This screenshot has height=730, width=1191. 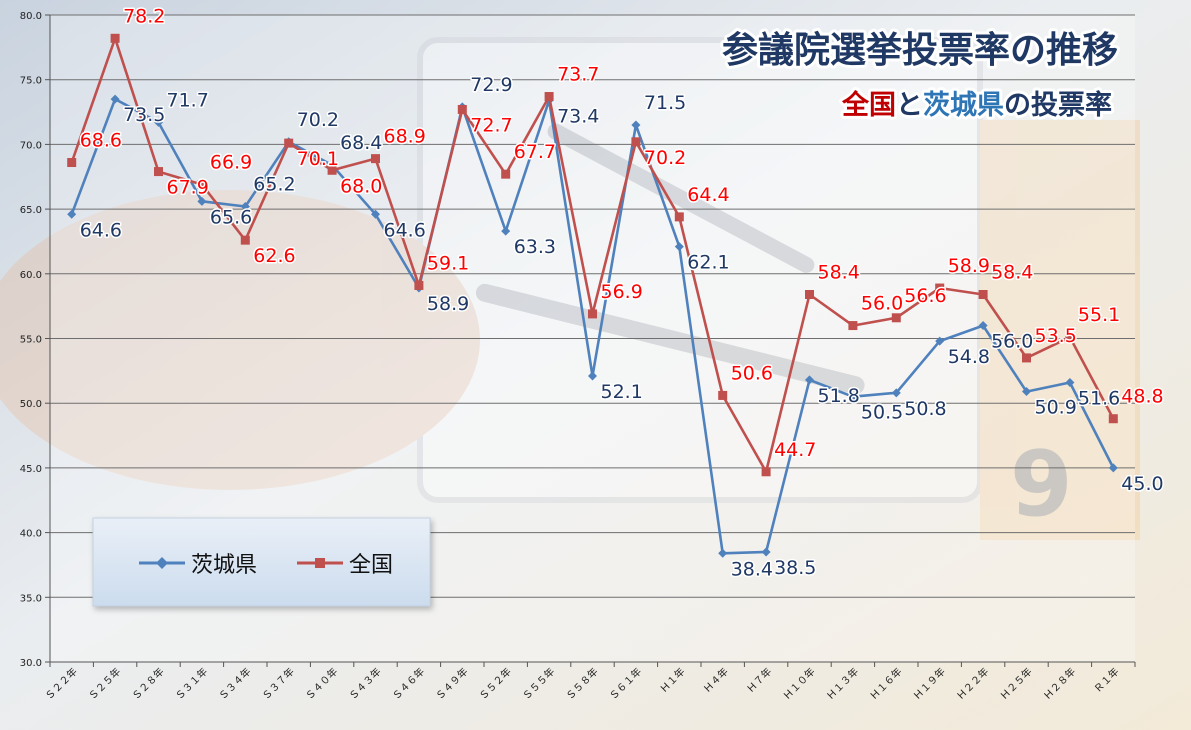 I want to click on data-label-national: 53.5, so click(x=1056, y=336).